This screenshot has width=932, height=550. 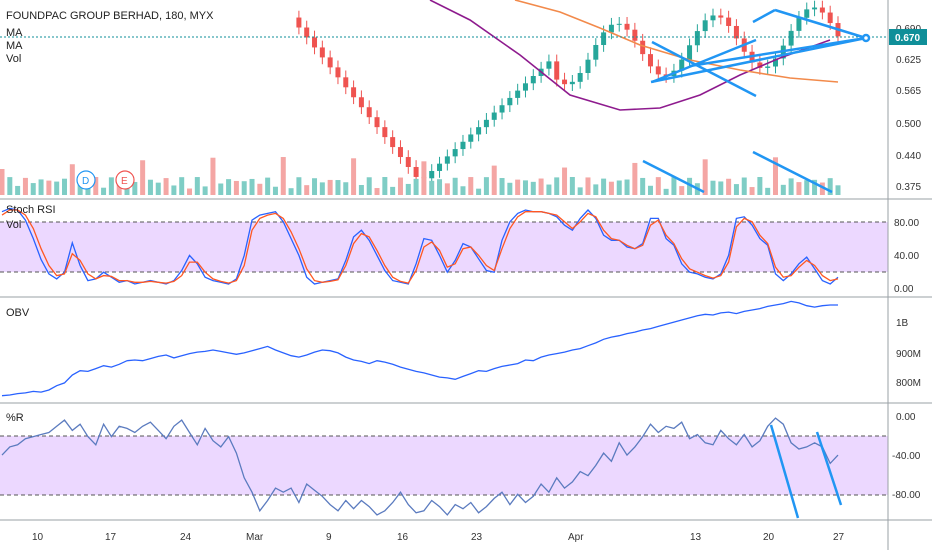 I want to click on x-tick-0: 10, so click(x=38, y=537).